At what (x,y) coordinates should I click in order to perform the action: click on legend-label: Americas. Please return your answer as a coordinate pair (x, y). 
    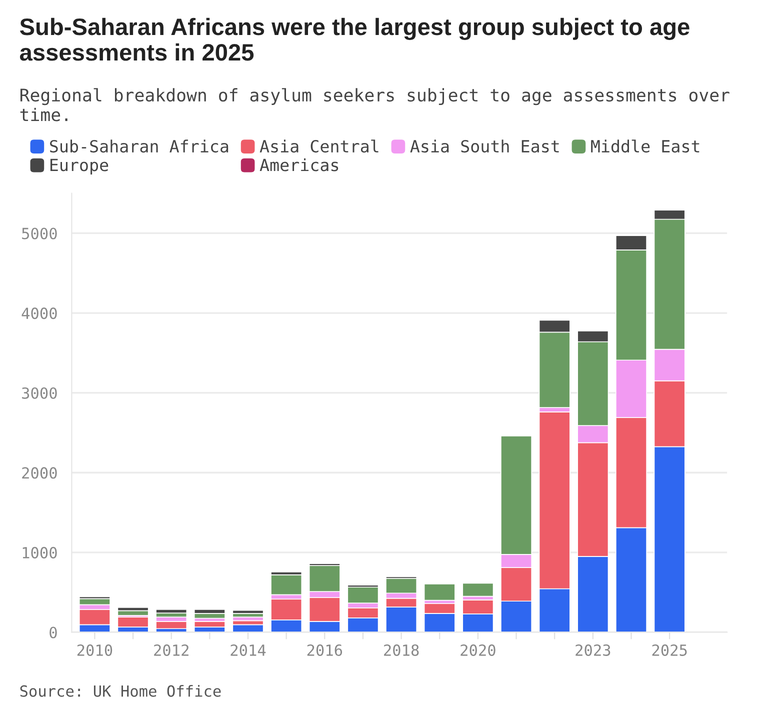
    Looking at the image, I should click on (299, 165).